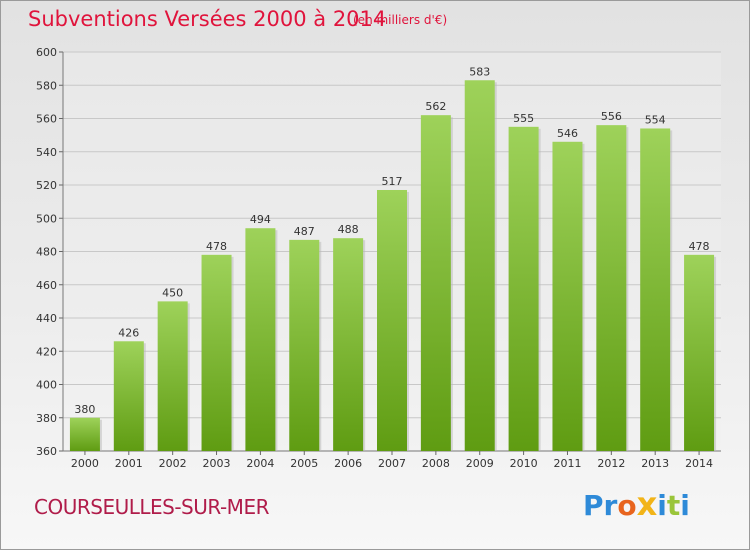 This screenshot has height=551, width=750. What do you see at coordinates (567, 133) in the screenshot?
I see `bar-value-label: 546` at bounding box center [567, 133].